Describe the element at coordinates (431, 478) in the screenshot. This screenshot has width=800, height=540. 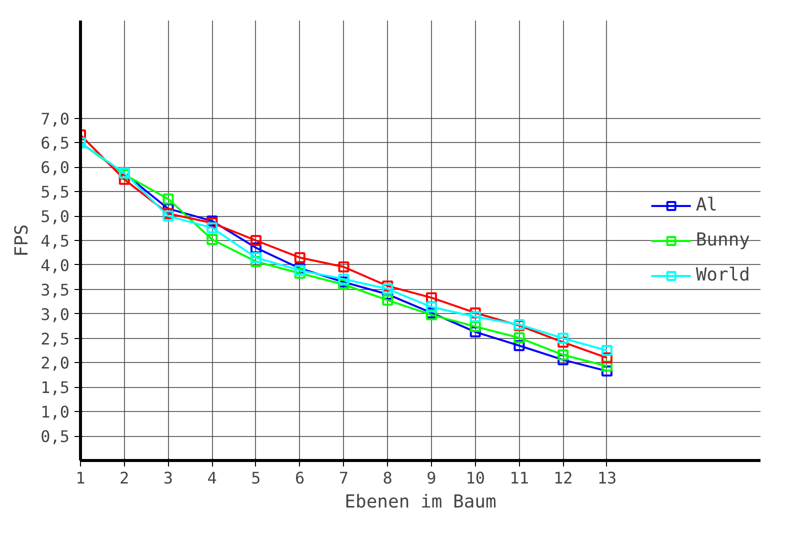
I see `x-tick-label: 9` at that location.